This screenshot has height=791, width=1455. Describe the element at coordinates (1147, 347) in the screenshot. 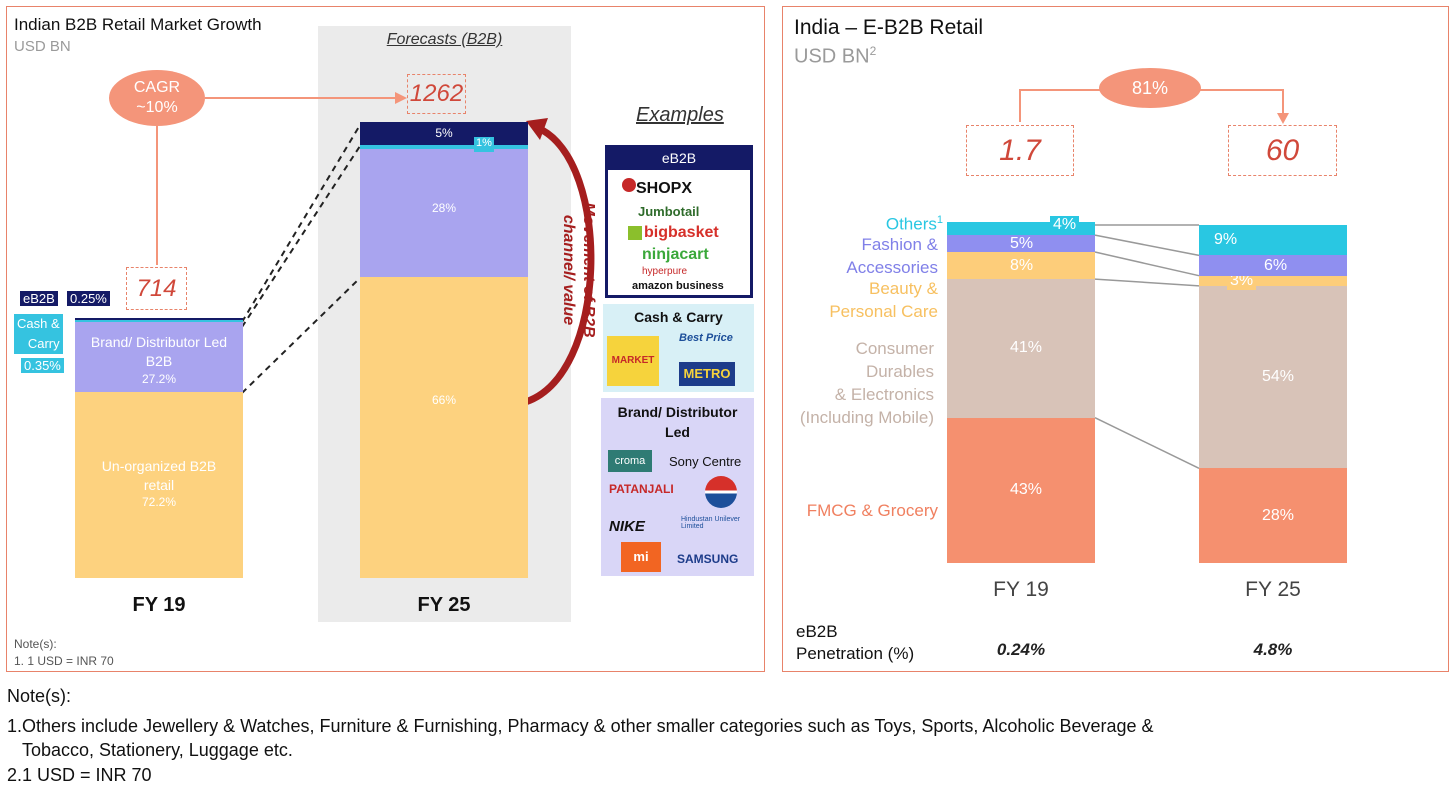

I see `slope-lines` at that location.